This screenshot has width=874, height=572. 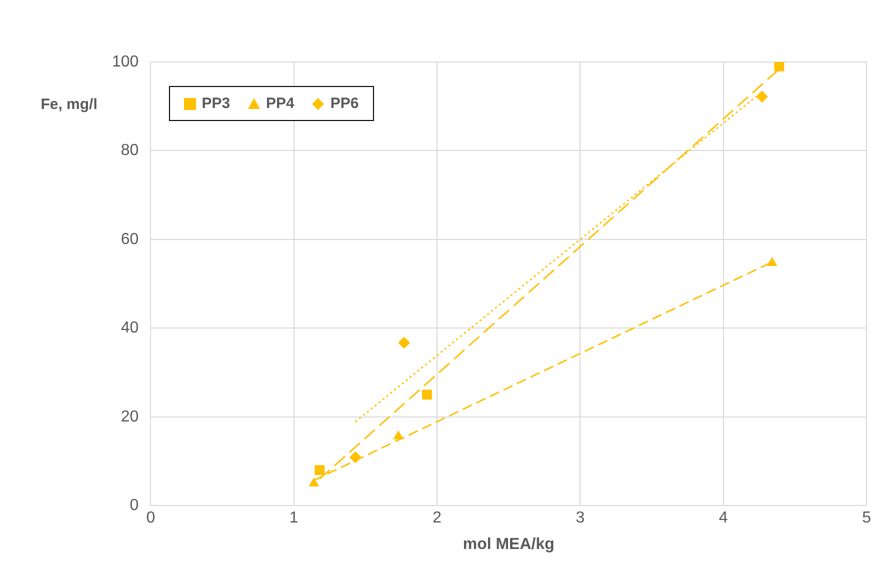 What do you see at coordinates (280, 103) in the screenshot?
I see `legend-label: PP4` at bounding box center [280, 103].